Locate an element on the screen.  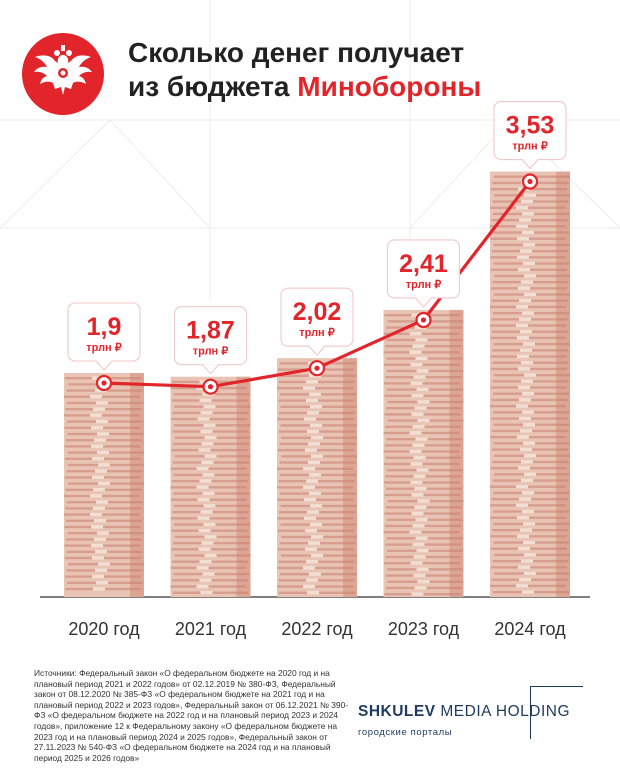
brand-subtitle: городские порталы is located at coordinates (405, 732).